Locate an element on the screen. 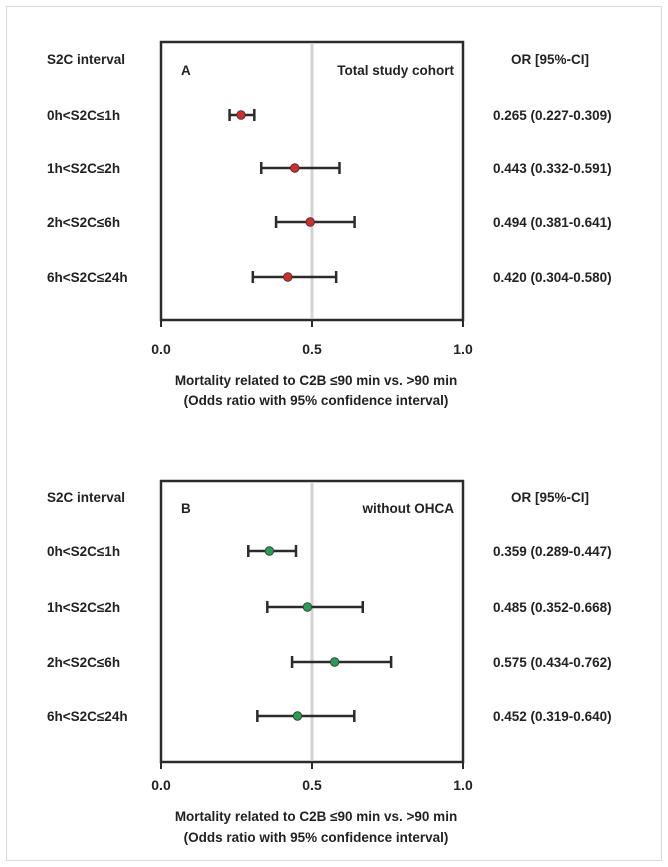 This screenshot has height=867, width=668. or-value-label: 0.575 (0.434-0.762) is located at coordinates (552, 662).